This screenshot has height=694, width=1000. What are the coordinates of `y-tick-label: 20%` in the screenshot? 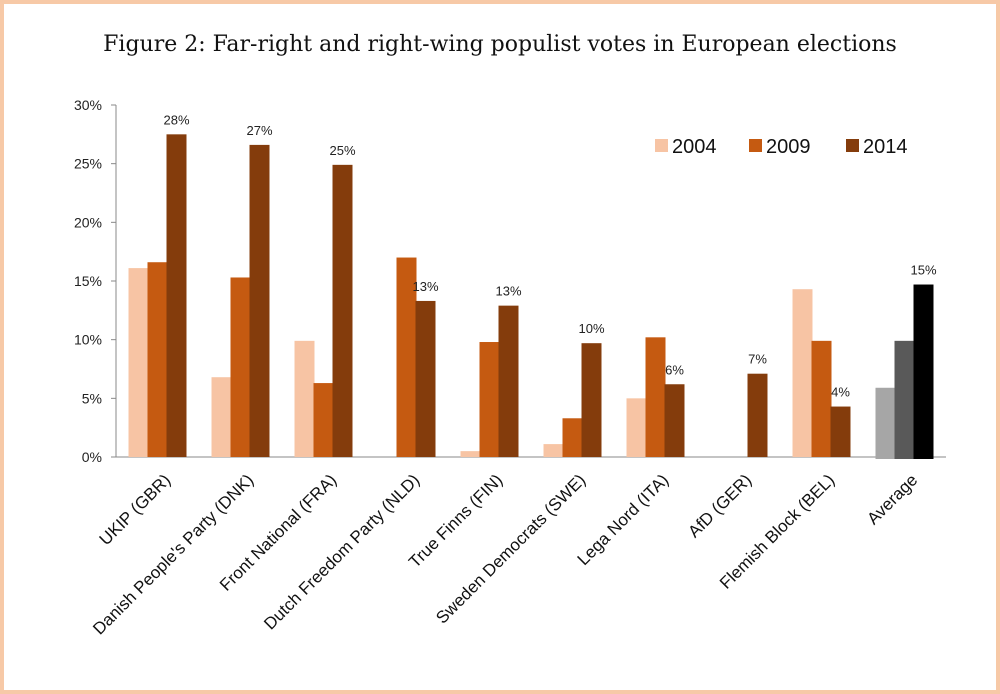 It's located at (88, 222).